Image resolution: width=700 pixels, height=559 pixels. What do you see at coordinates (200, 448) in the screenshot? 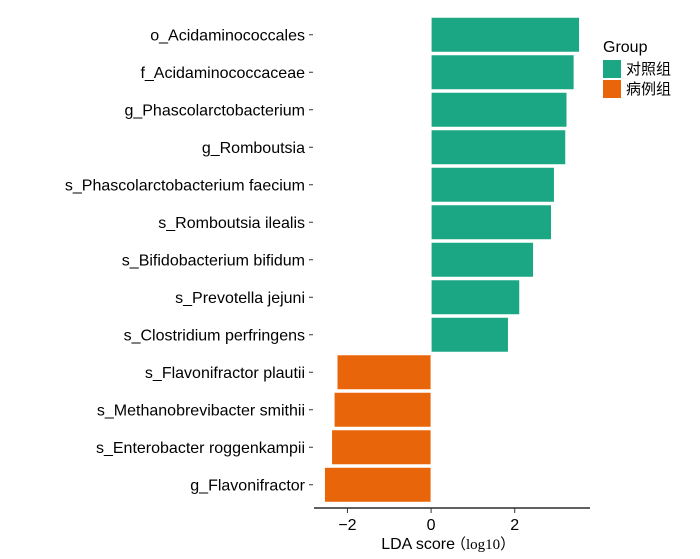
I see `category-label: s_Enterobacter roggenkampii` at bounding box center [200, 448].